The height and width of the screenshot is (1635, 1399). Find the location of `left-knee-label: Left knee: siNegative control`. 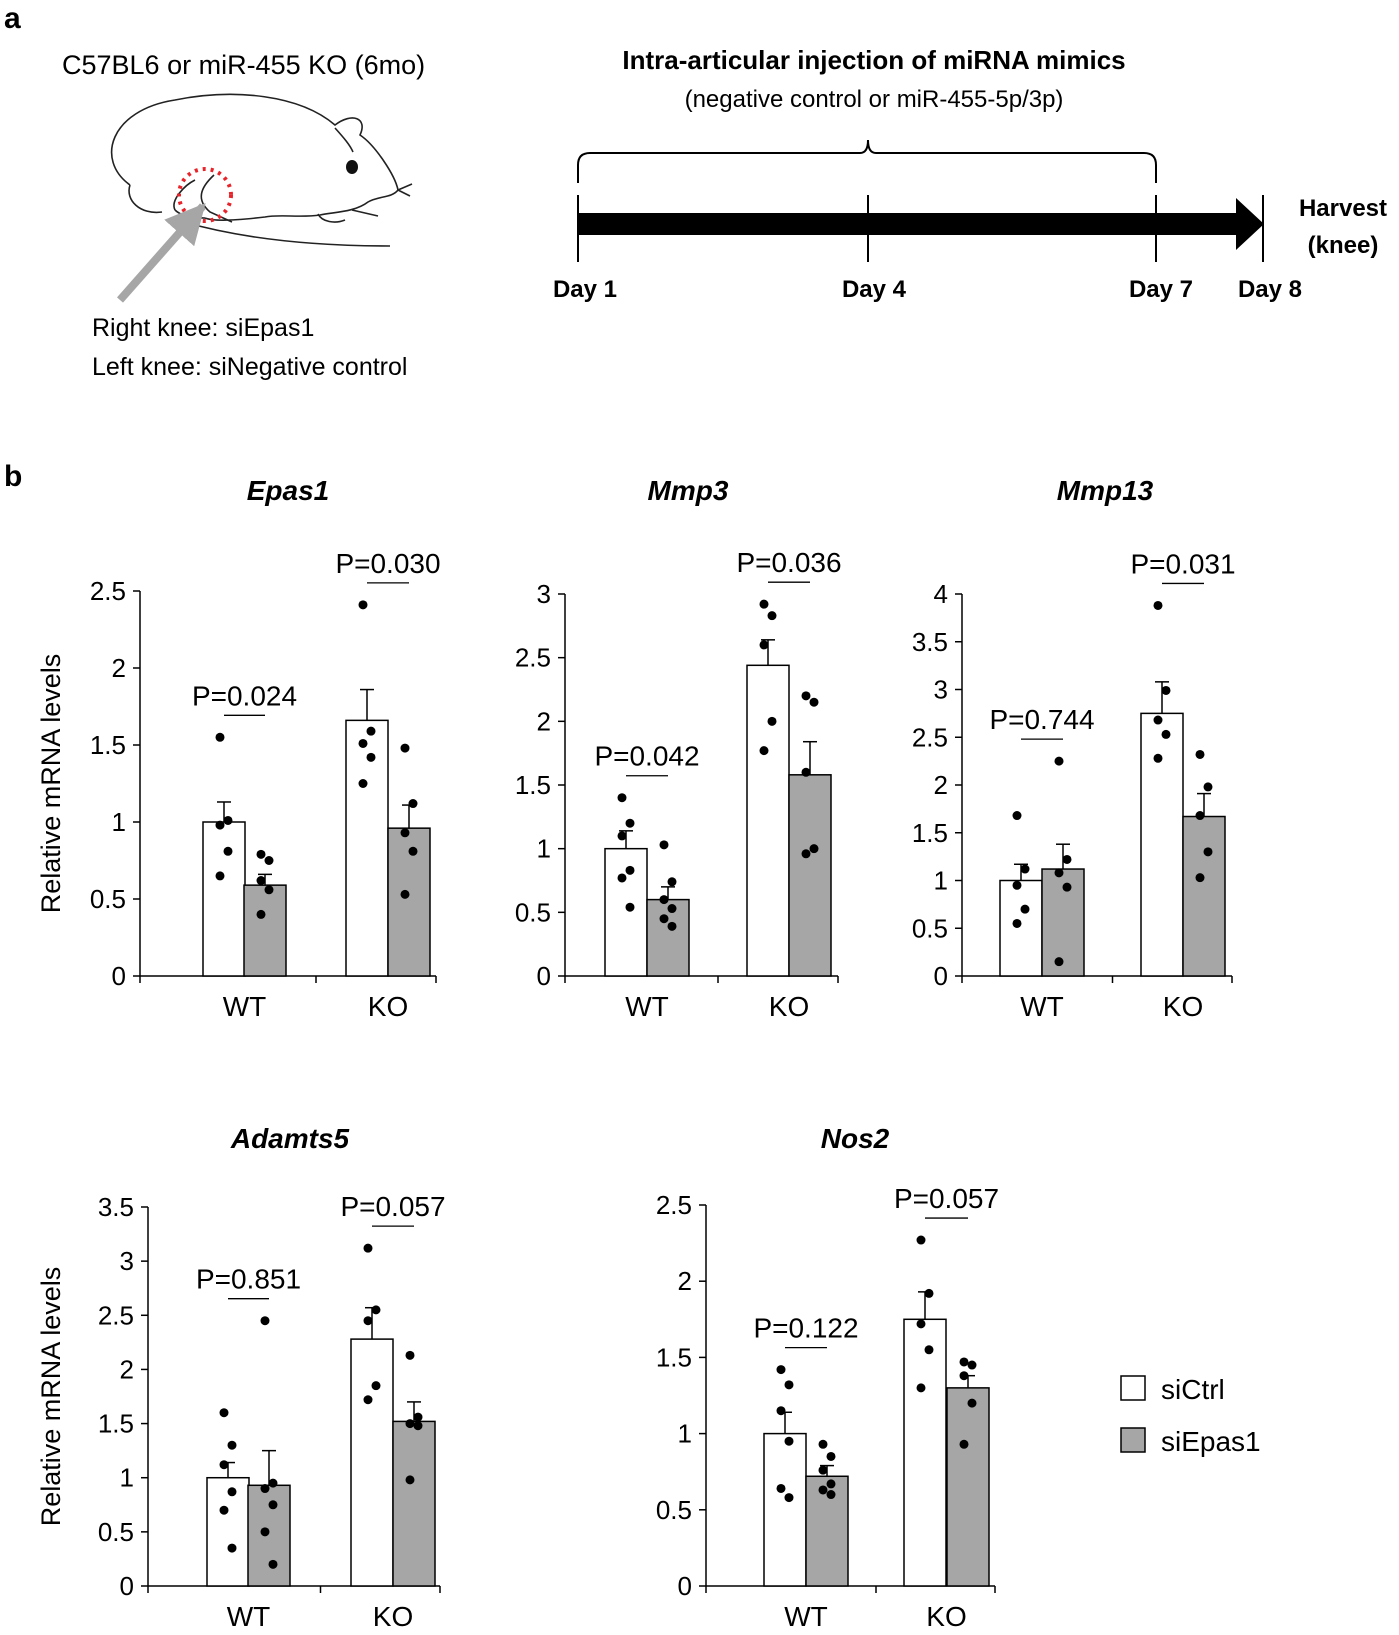

left-knee-label: Left knee: siNegative control is located at coordinates (249, 367).